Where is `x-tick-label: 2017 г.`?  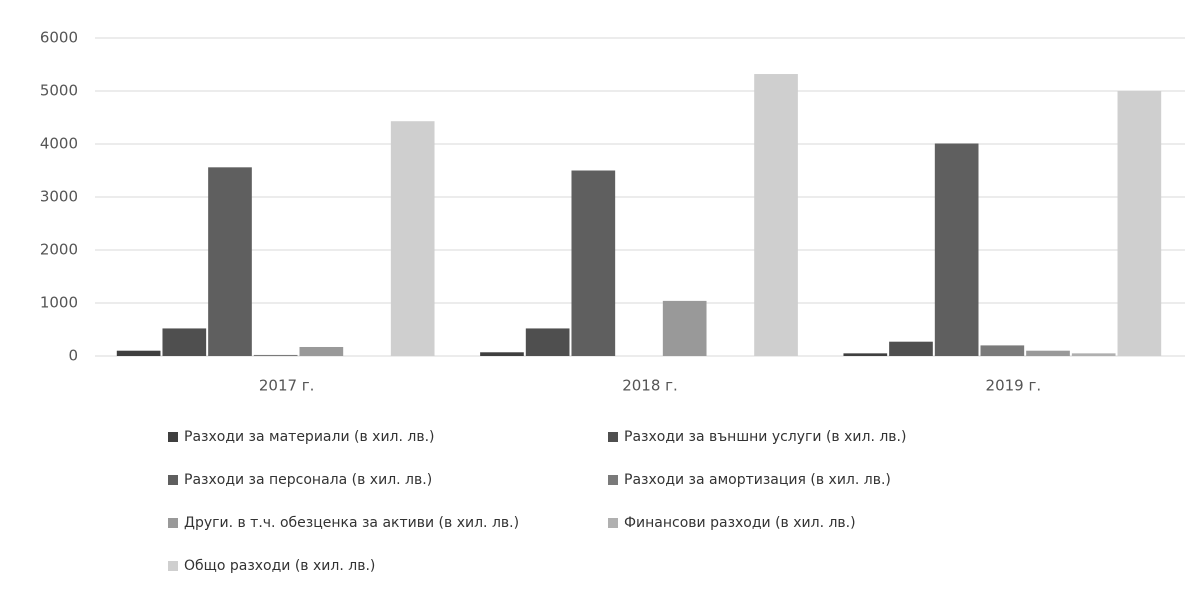
x-tick-label: 2017 г. is located at coordinates (287, 386).